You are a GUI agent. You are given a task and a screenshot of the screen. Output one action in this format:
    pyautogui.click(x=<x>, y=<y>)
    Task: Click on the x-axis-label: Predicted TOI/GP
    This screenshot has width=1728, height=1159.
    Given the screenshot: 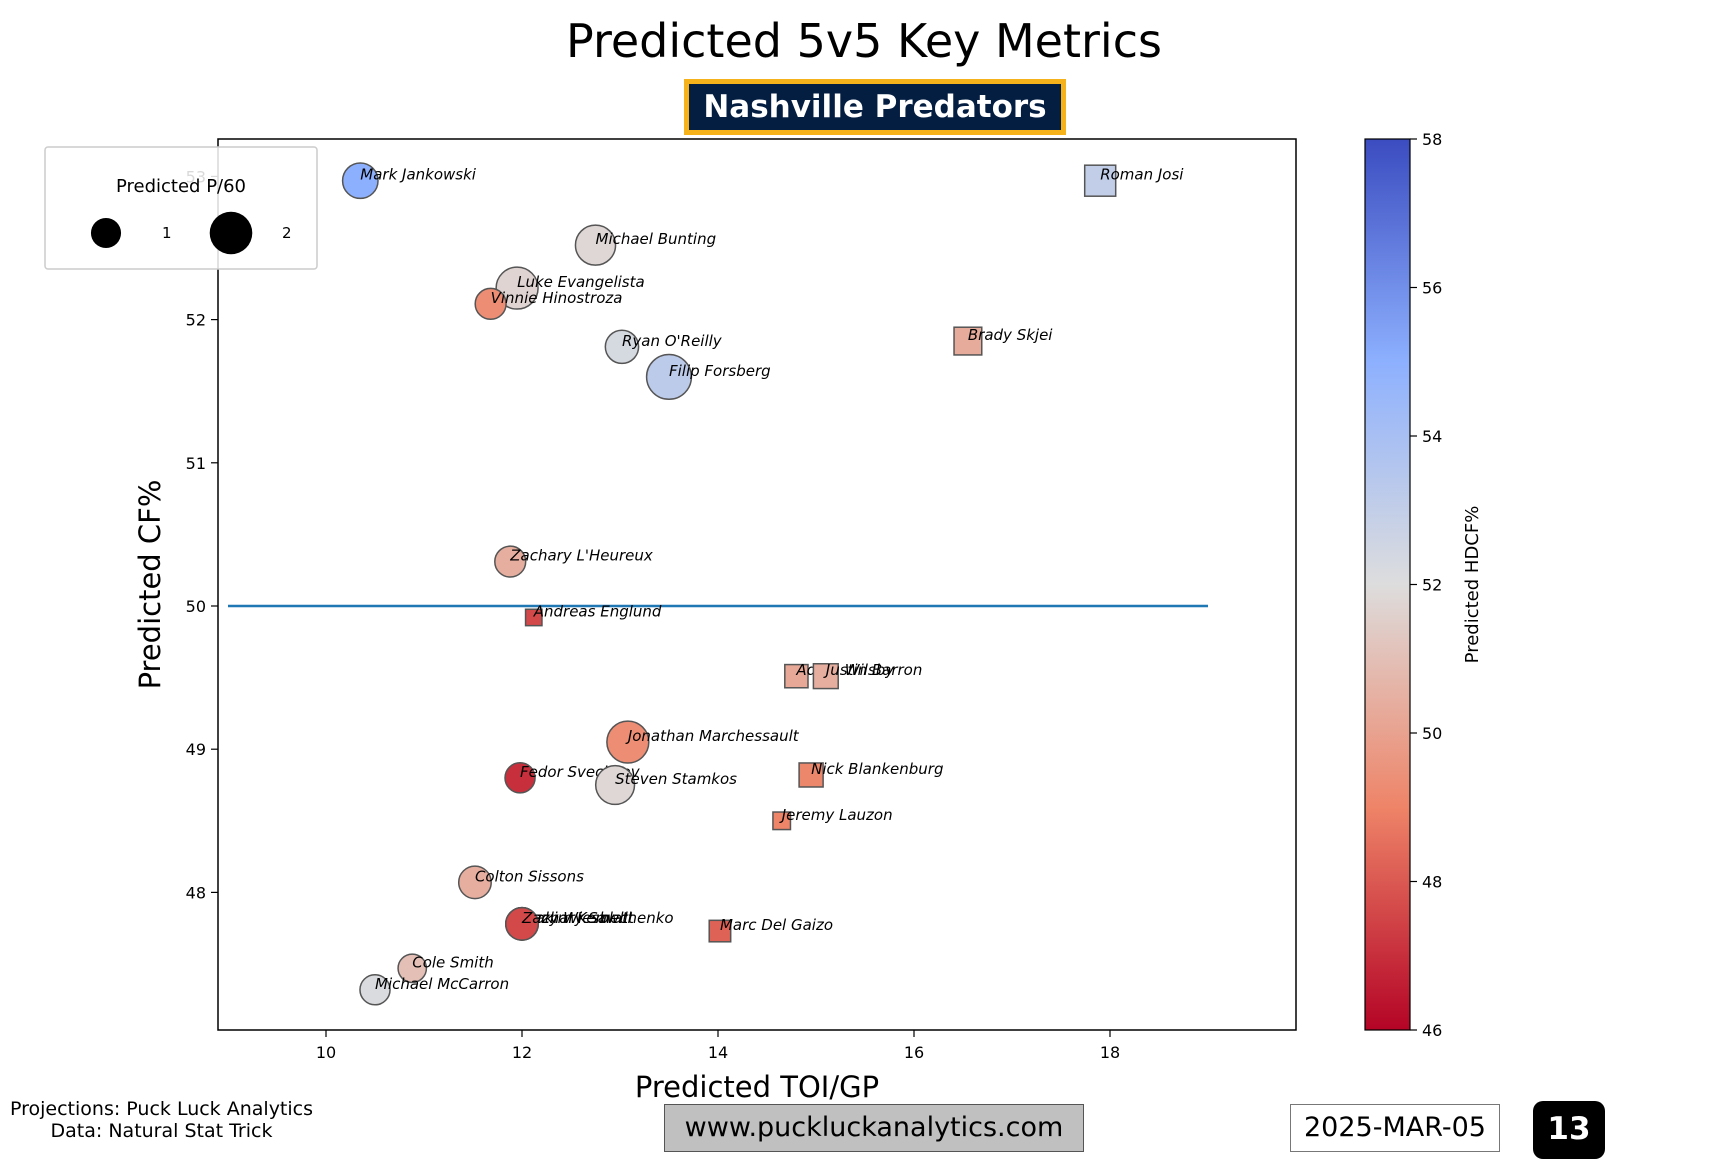 What is the action you would take?
    pyautogui.click(x=757, y=1087)
    